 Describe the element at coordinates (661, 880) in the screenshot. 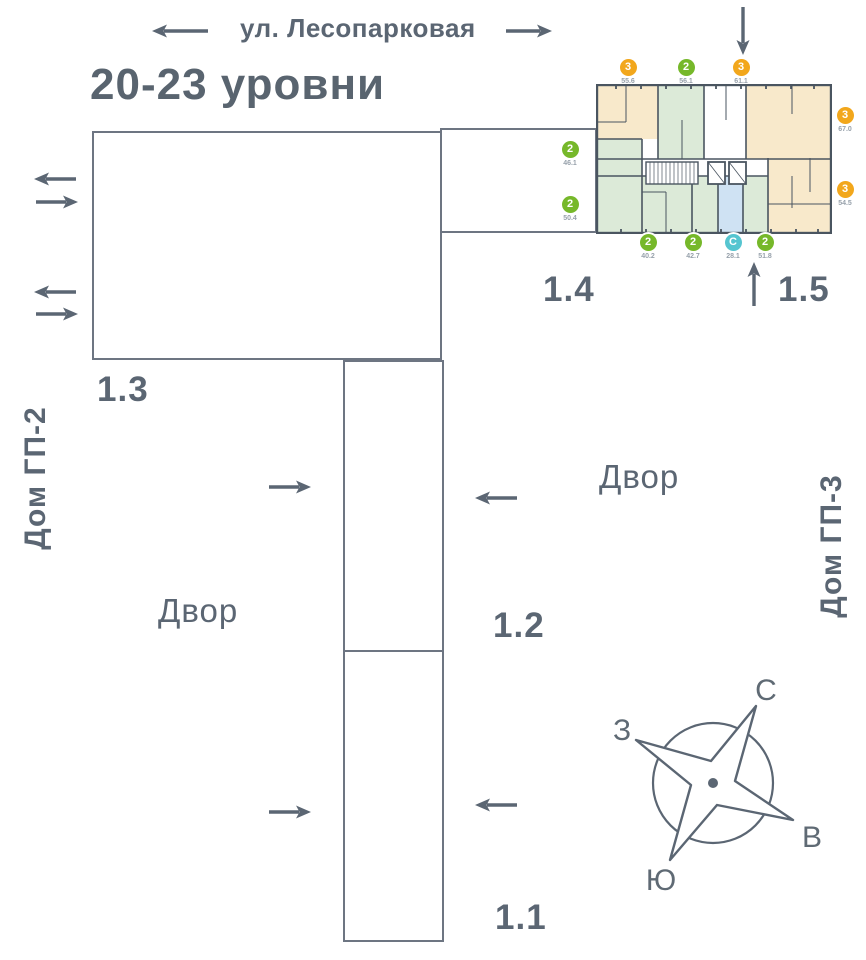

I see `compass-south-label: Ю` at that location.